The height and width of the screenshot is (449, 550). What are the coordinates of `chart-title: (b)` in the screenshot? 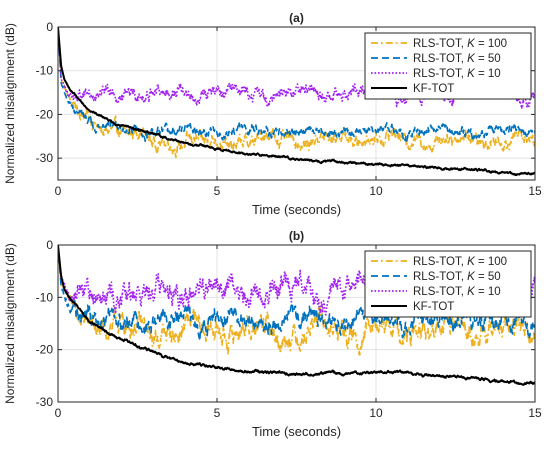 It's located at (296, 236).